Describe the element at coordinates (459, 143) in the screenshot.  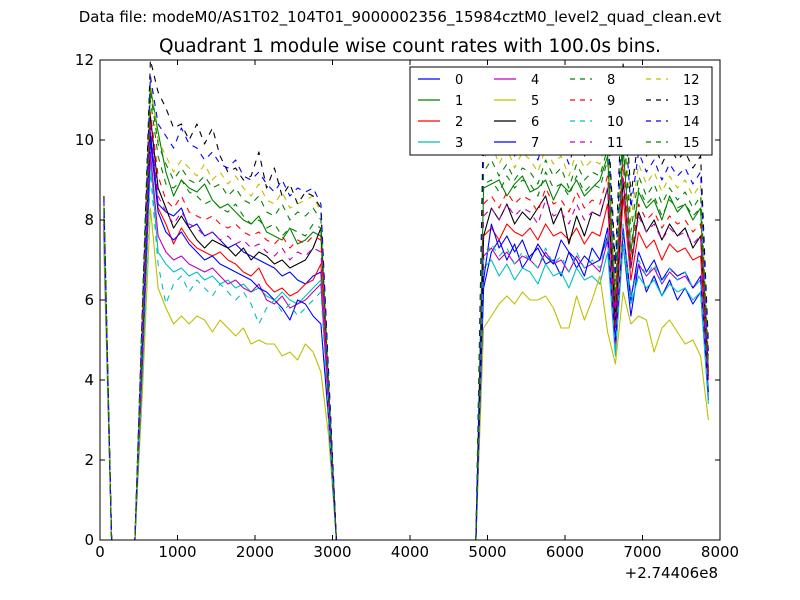
I see `legend-label: 3` at that location.